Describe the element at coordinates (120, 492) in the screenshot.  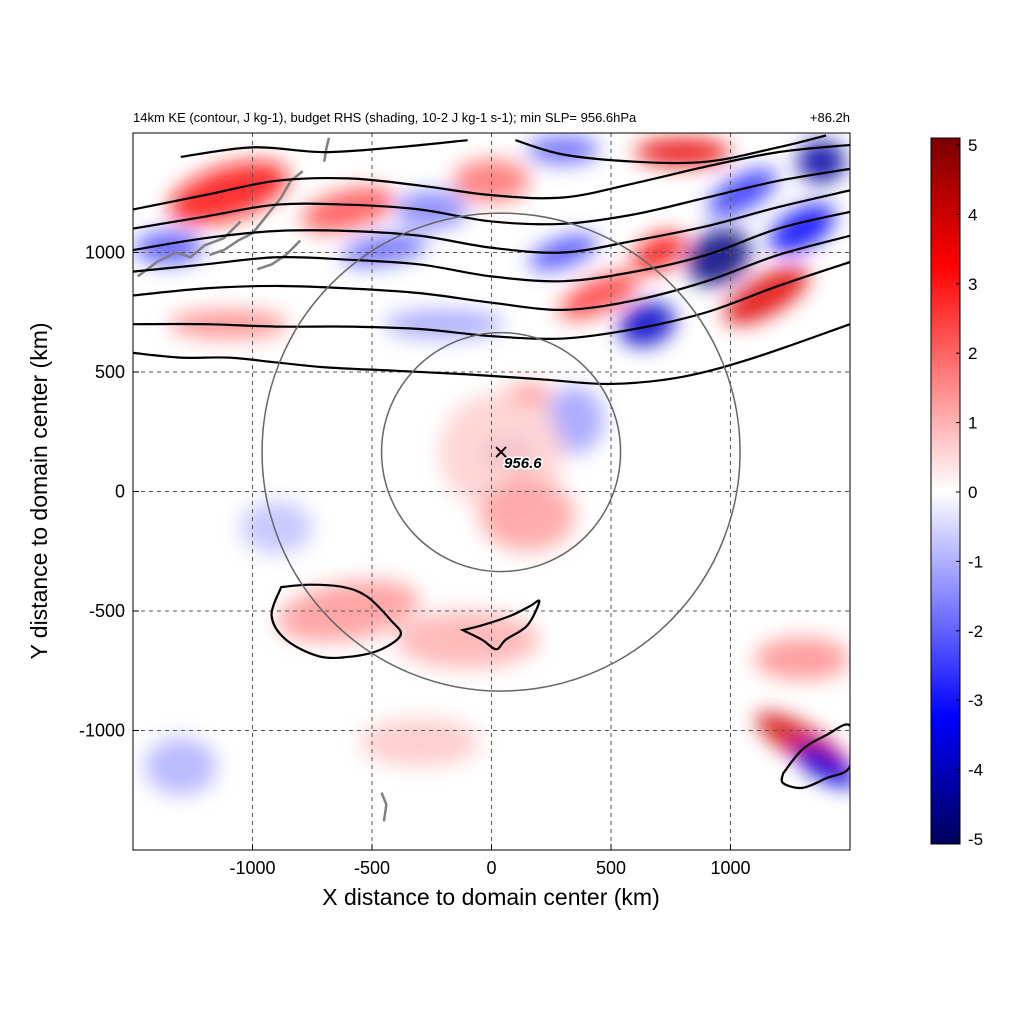
I see `y-tick-label: 0` at that location.